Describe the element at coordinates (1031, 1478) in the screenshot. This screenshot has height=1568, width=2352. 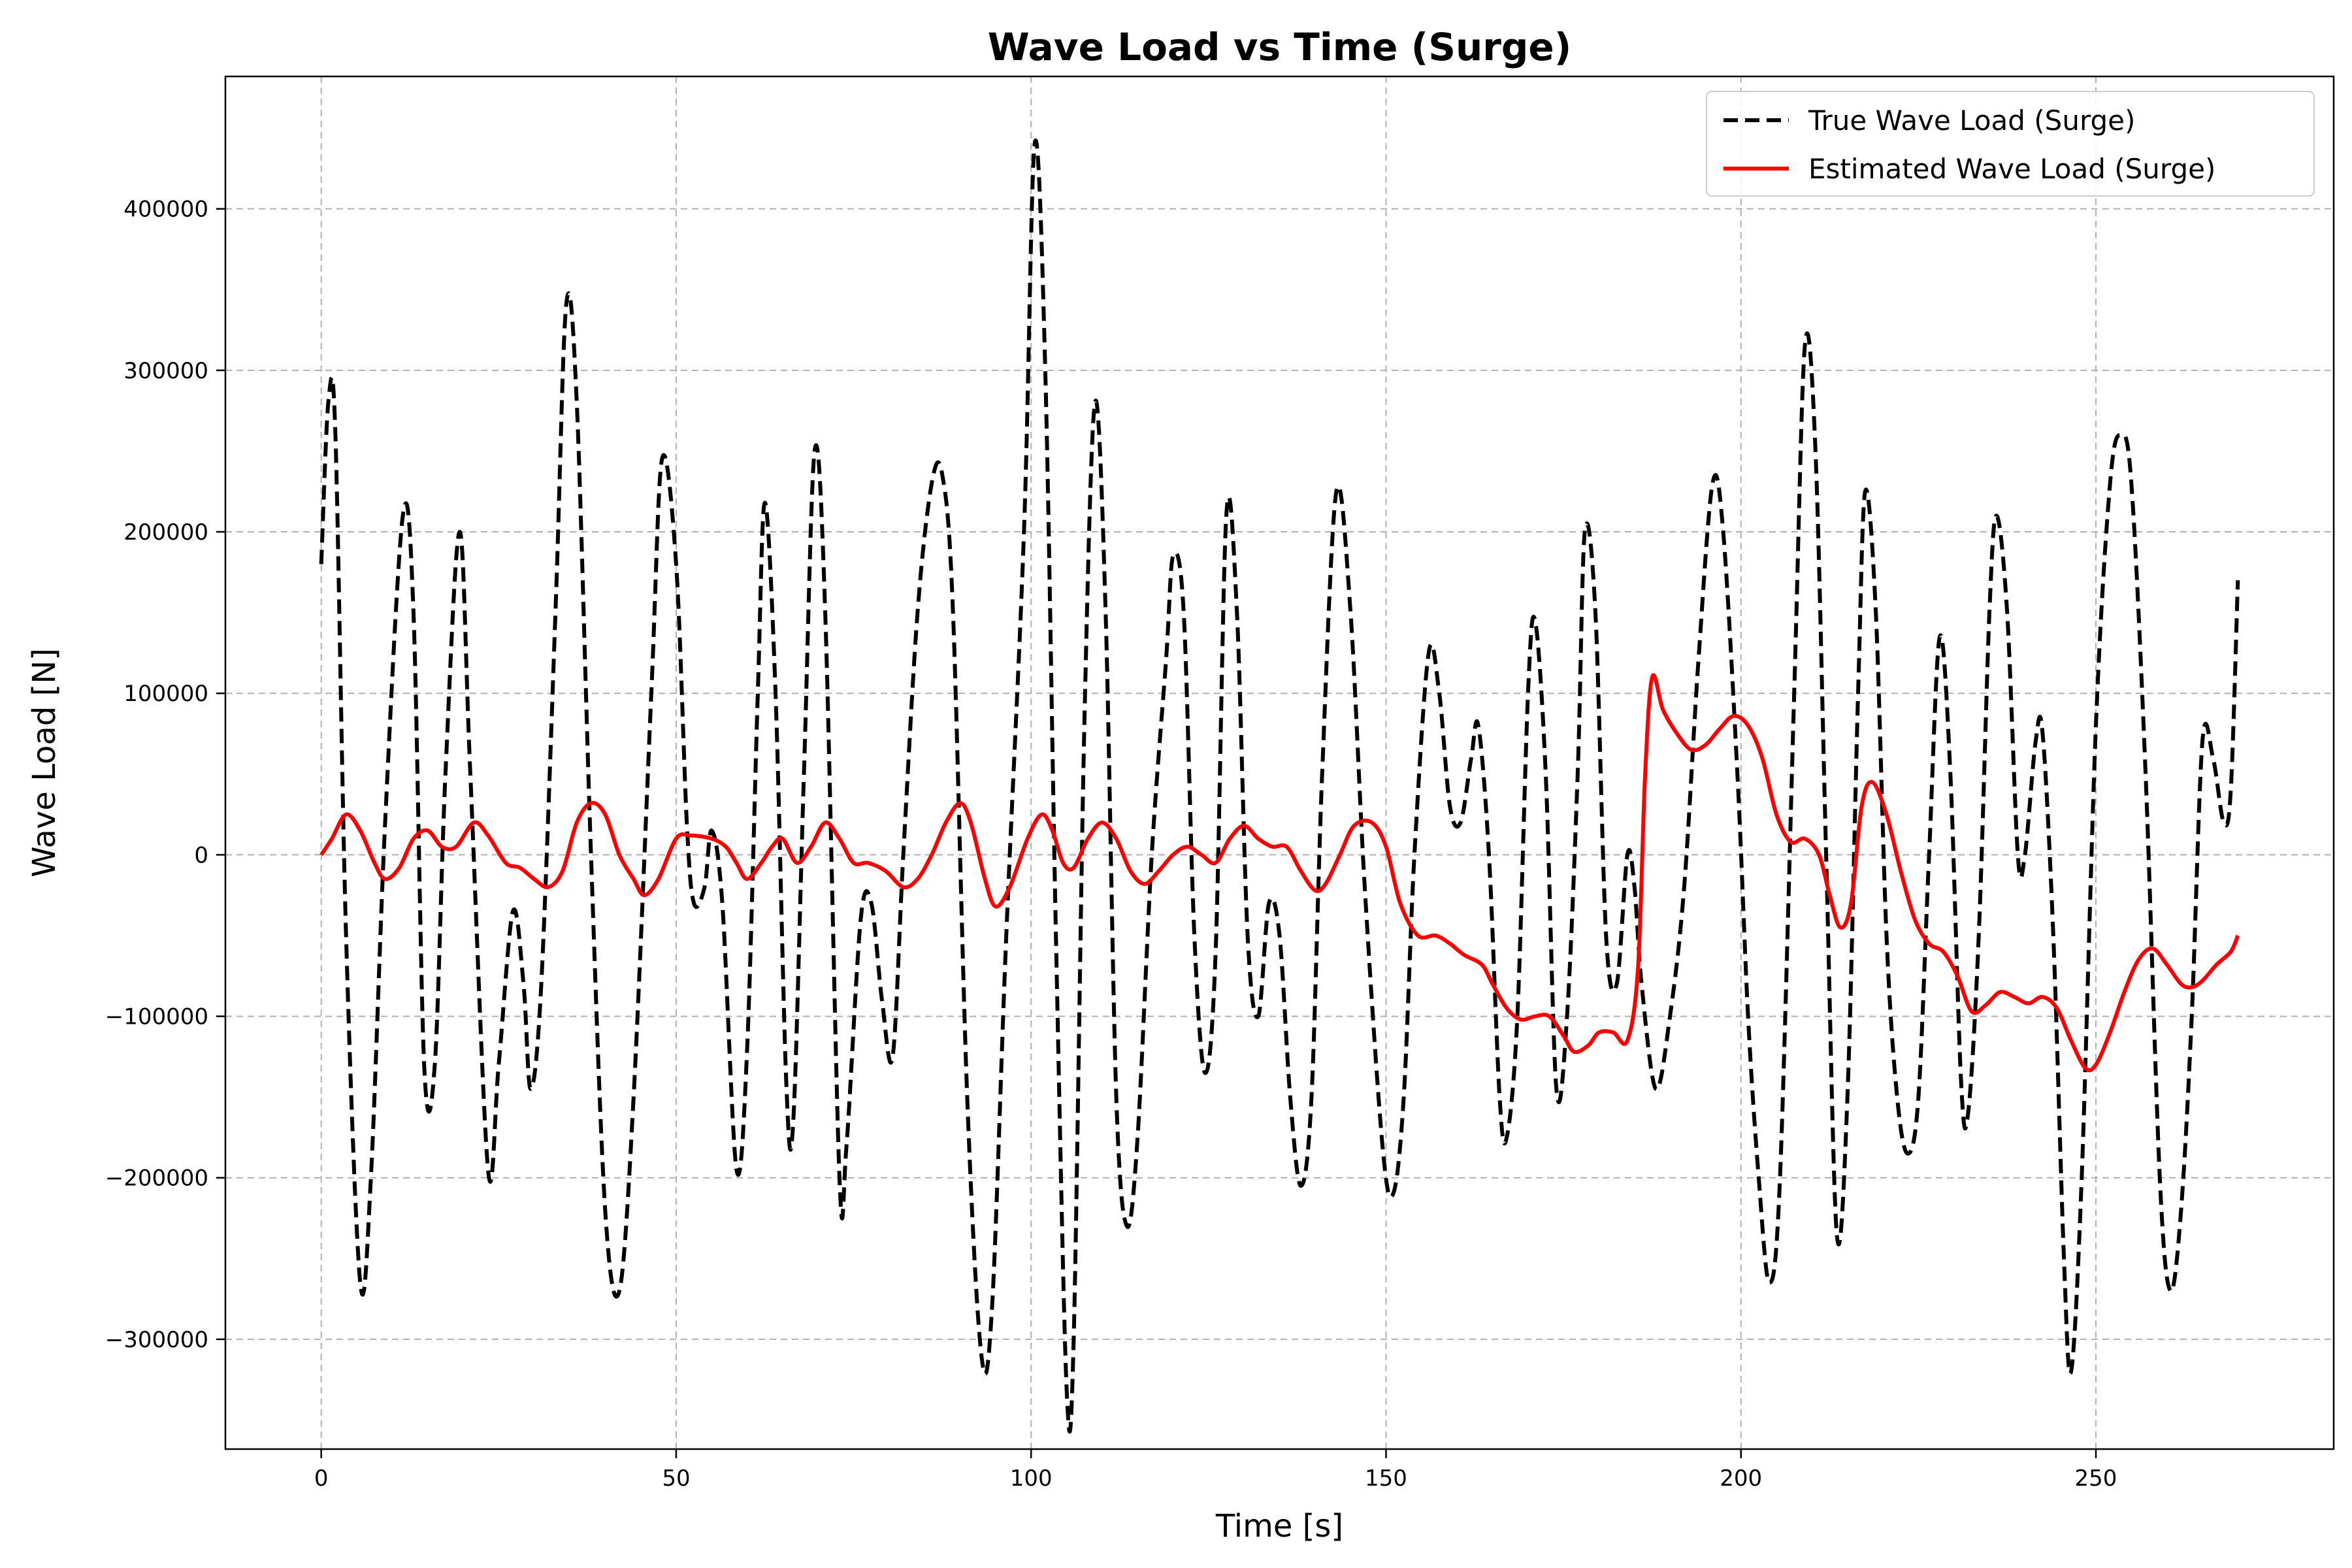
I see `x-tick-label: 100` at that location.